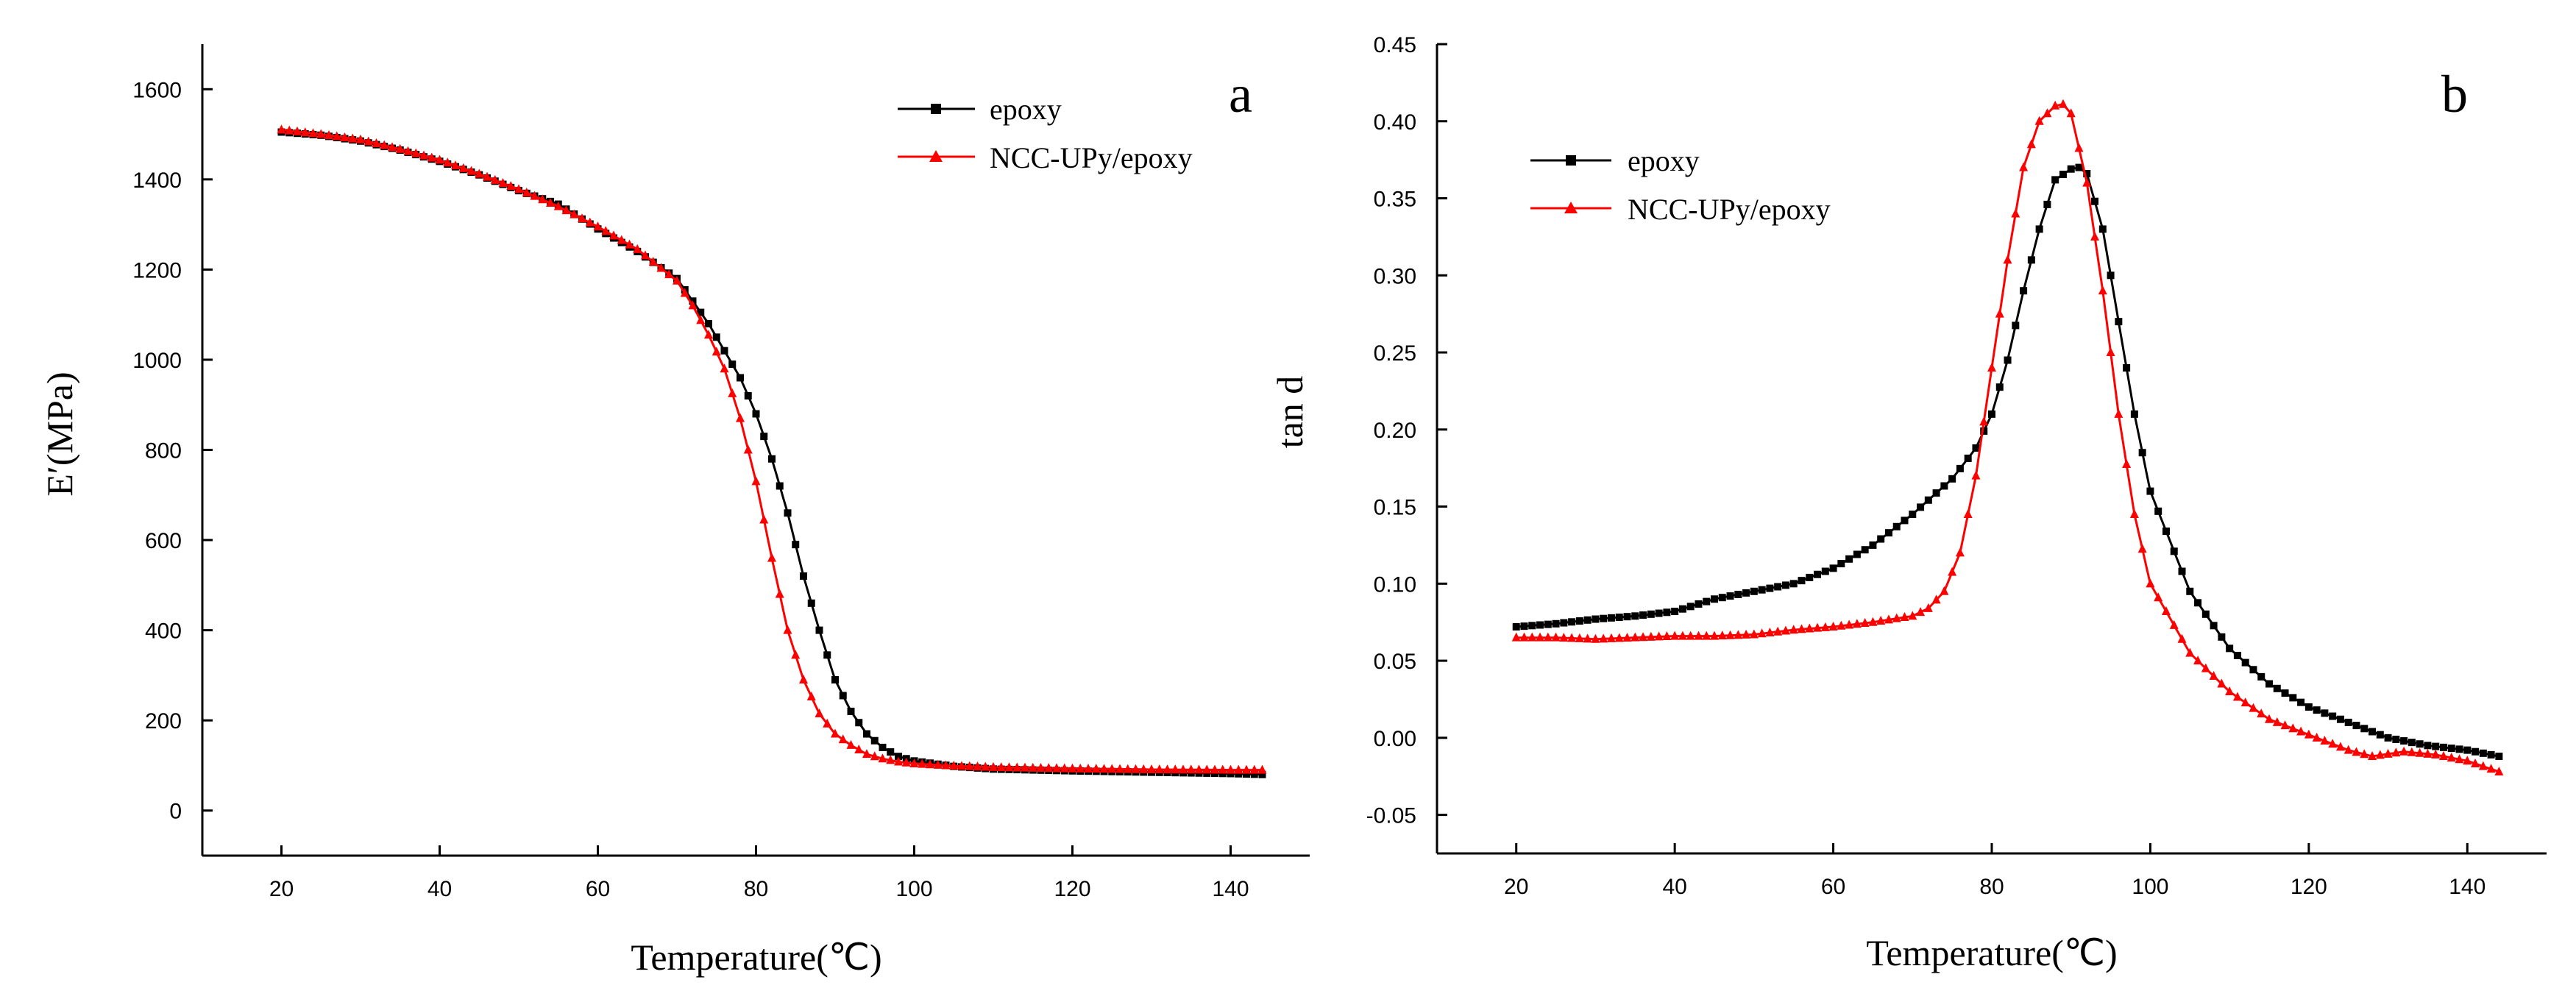 Image resolution: width=2576 pixels, height=991 pixels. What do you see at coordinates (1289, 412) in the screenshot?
I see `panel-b-y-axis-title: tan d` at bounding box center [1289, 412].